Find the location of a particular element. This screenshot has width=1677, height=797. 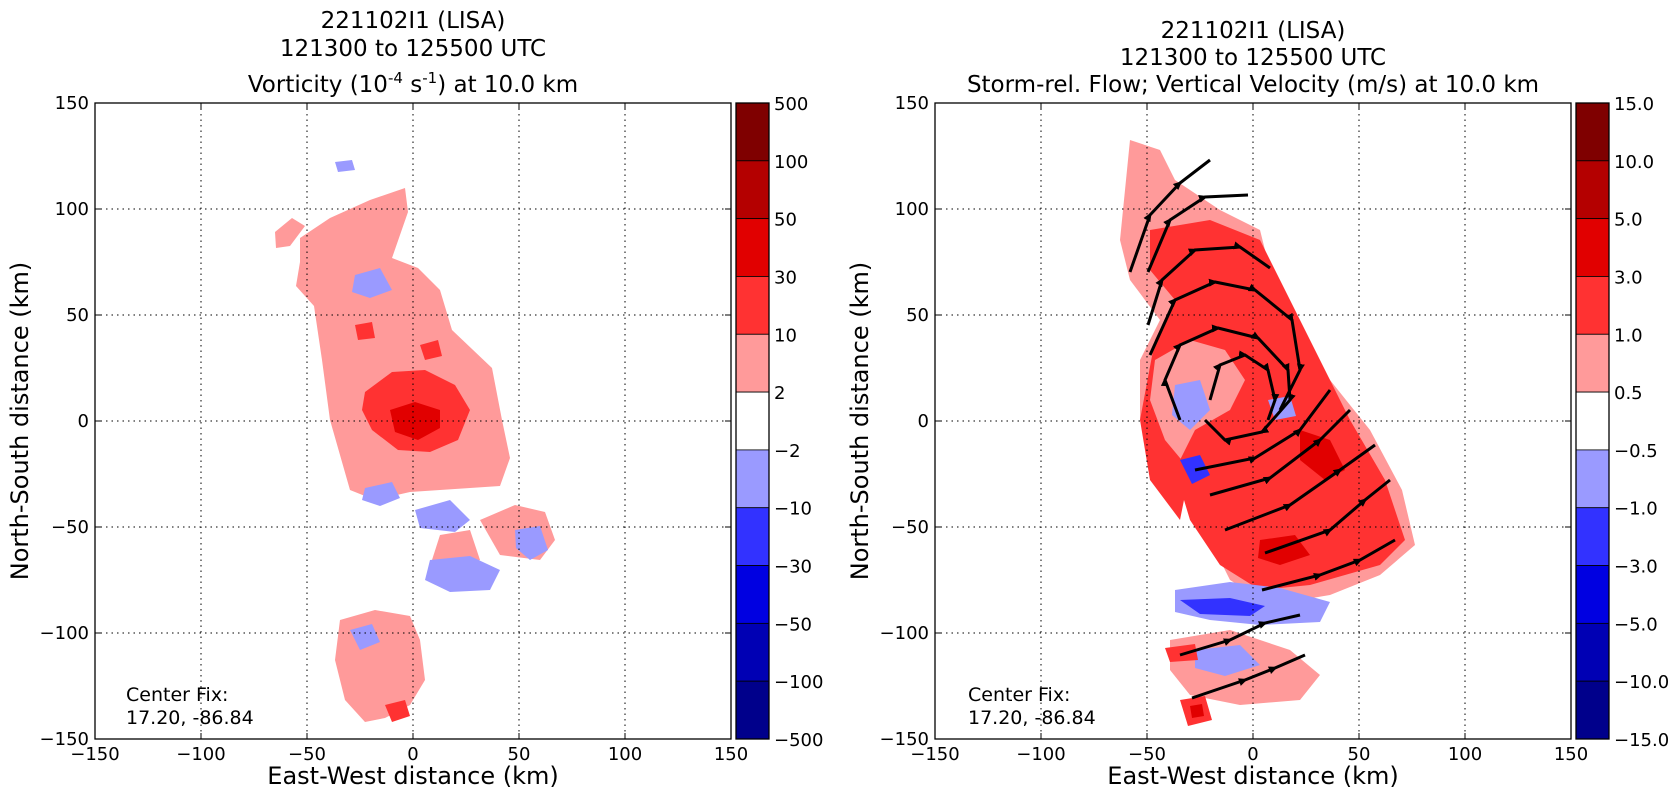

colorbar-tick-label: −500 is located at coordinates (798, 740).